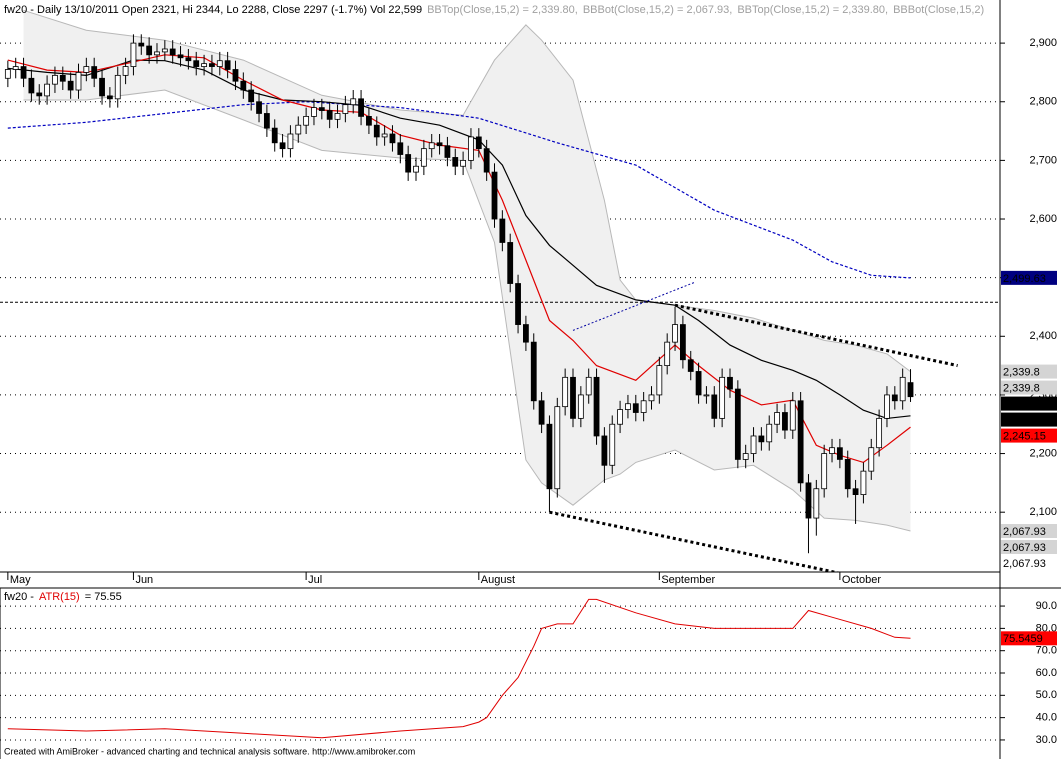 Image resolution: width=1061 pixels, height=759 pixels. Describe the element at coordinates (103, 597) in the screenshot. I see `header-part: = 75.55` at that location.